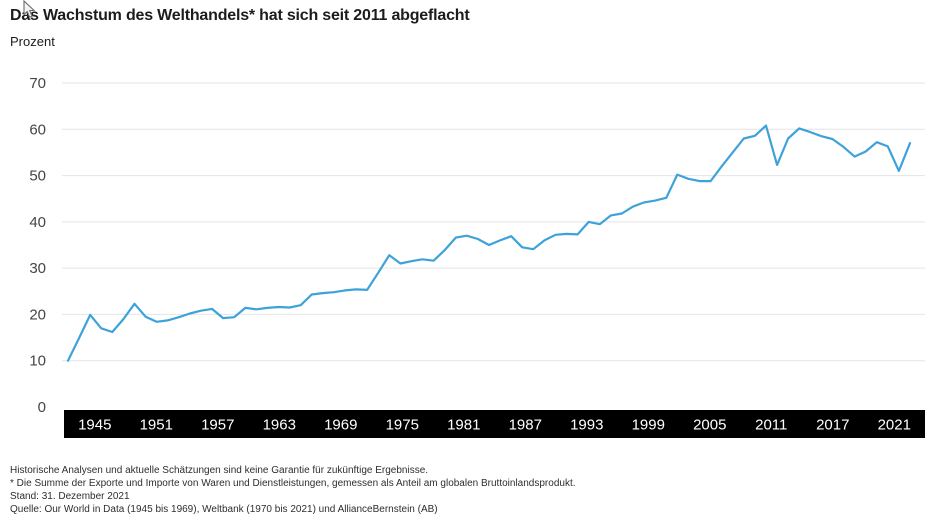  Describe the element at coordinates (37, 129) in the screenshot. I see `y-axis-tick-label: 60` at that location.